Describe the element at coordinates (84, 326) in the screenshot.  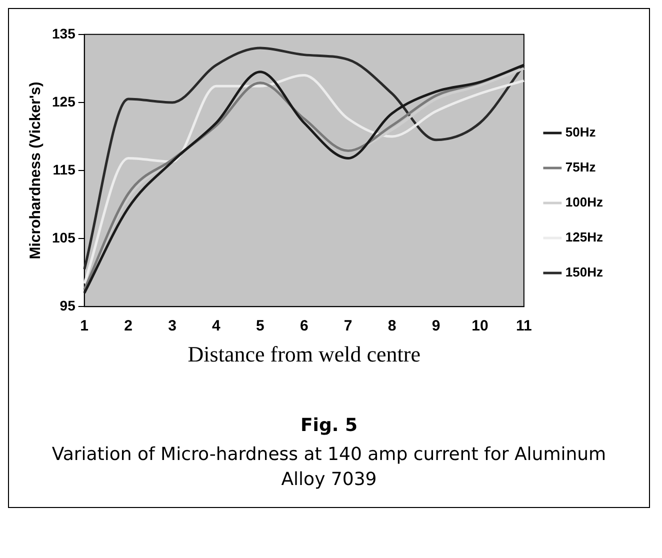
I see `x-tick-label: 1` at that location.